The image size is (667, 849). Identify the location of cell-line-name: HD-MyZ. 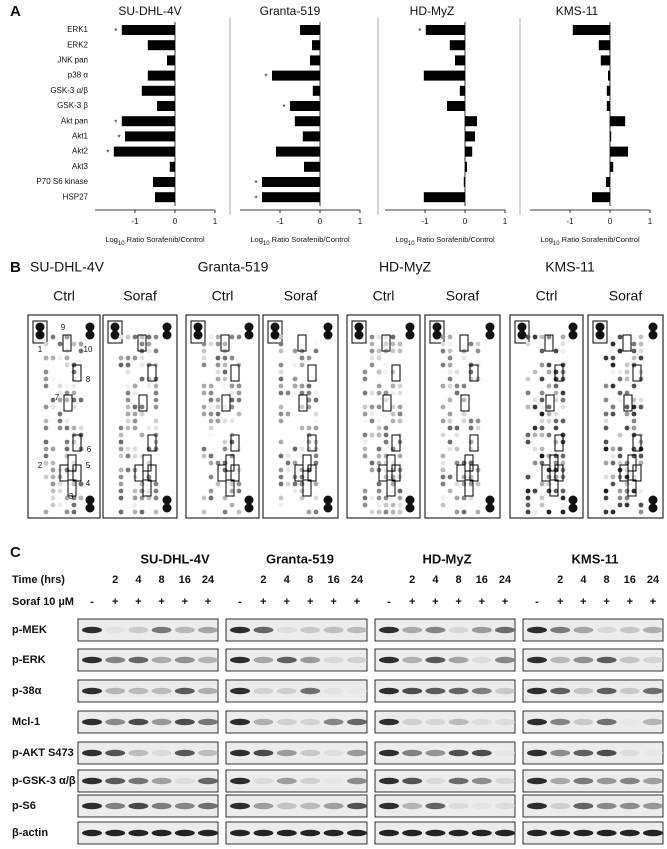
(446, 558).